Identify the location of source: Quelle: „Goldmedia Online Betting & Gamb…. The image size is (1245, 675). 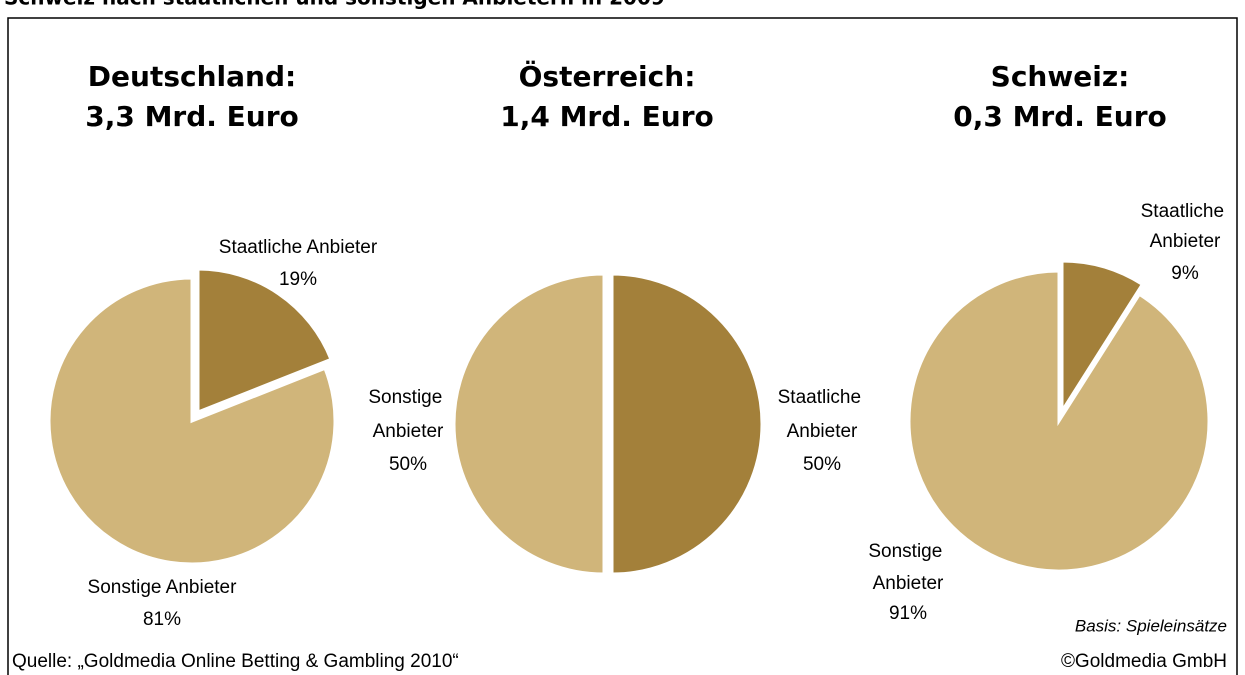
(235, 661).